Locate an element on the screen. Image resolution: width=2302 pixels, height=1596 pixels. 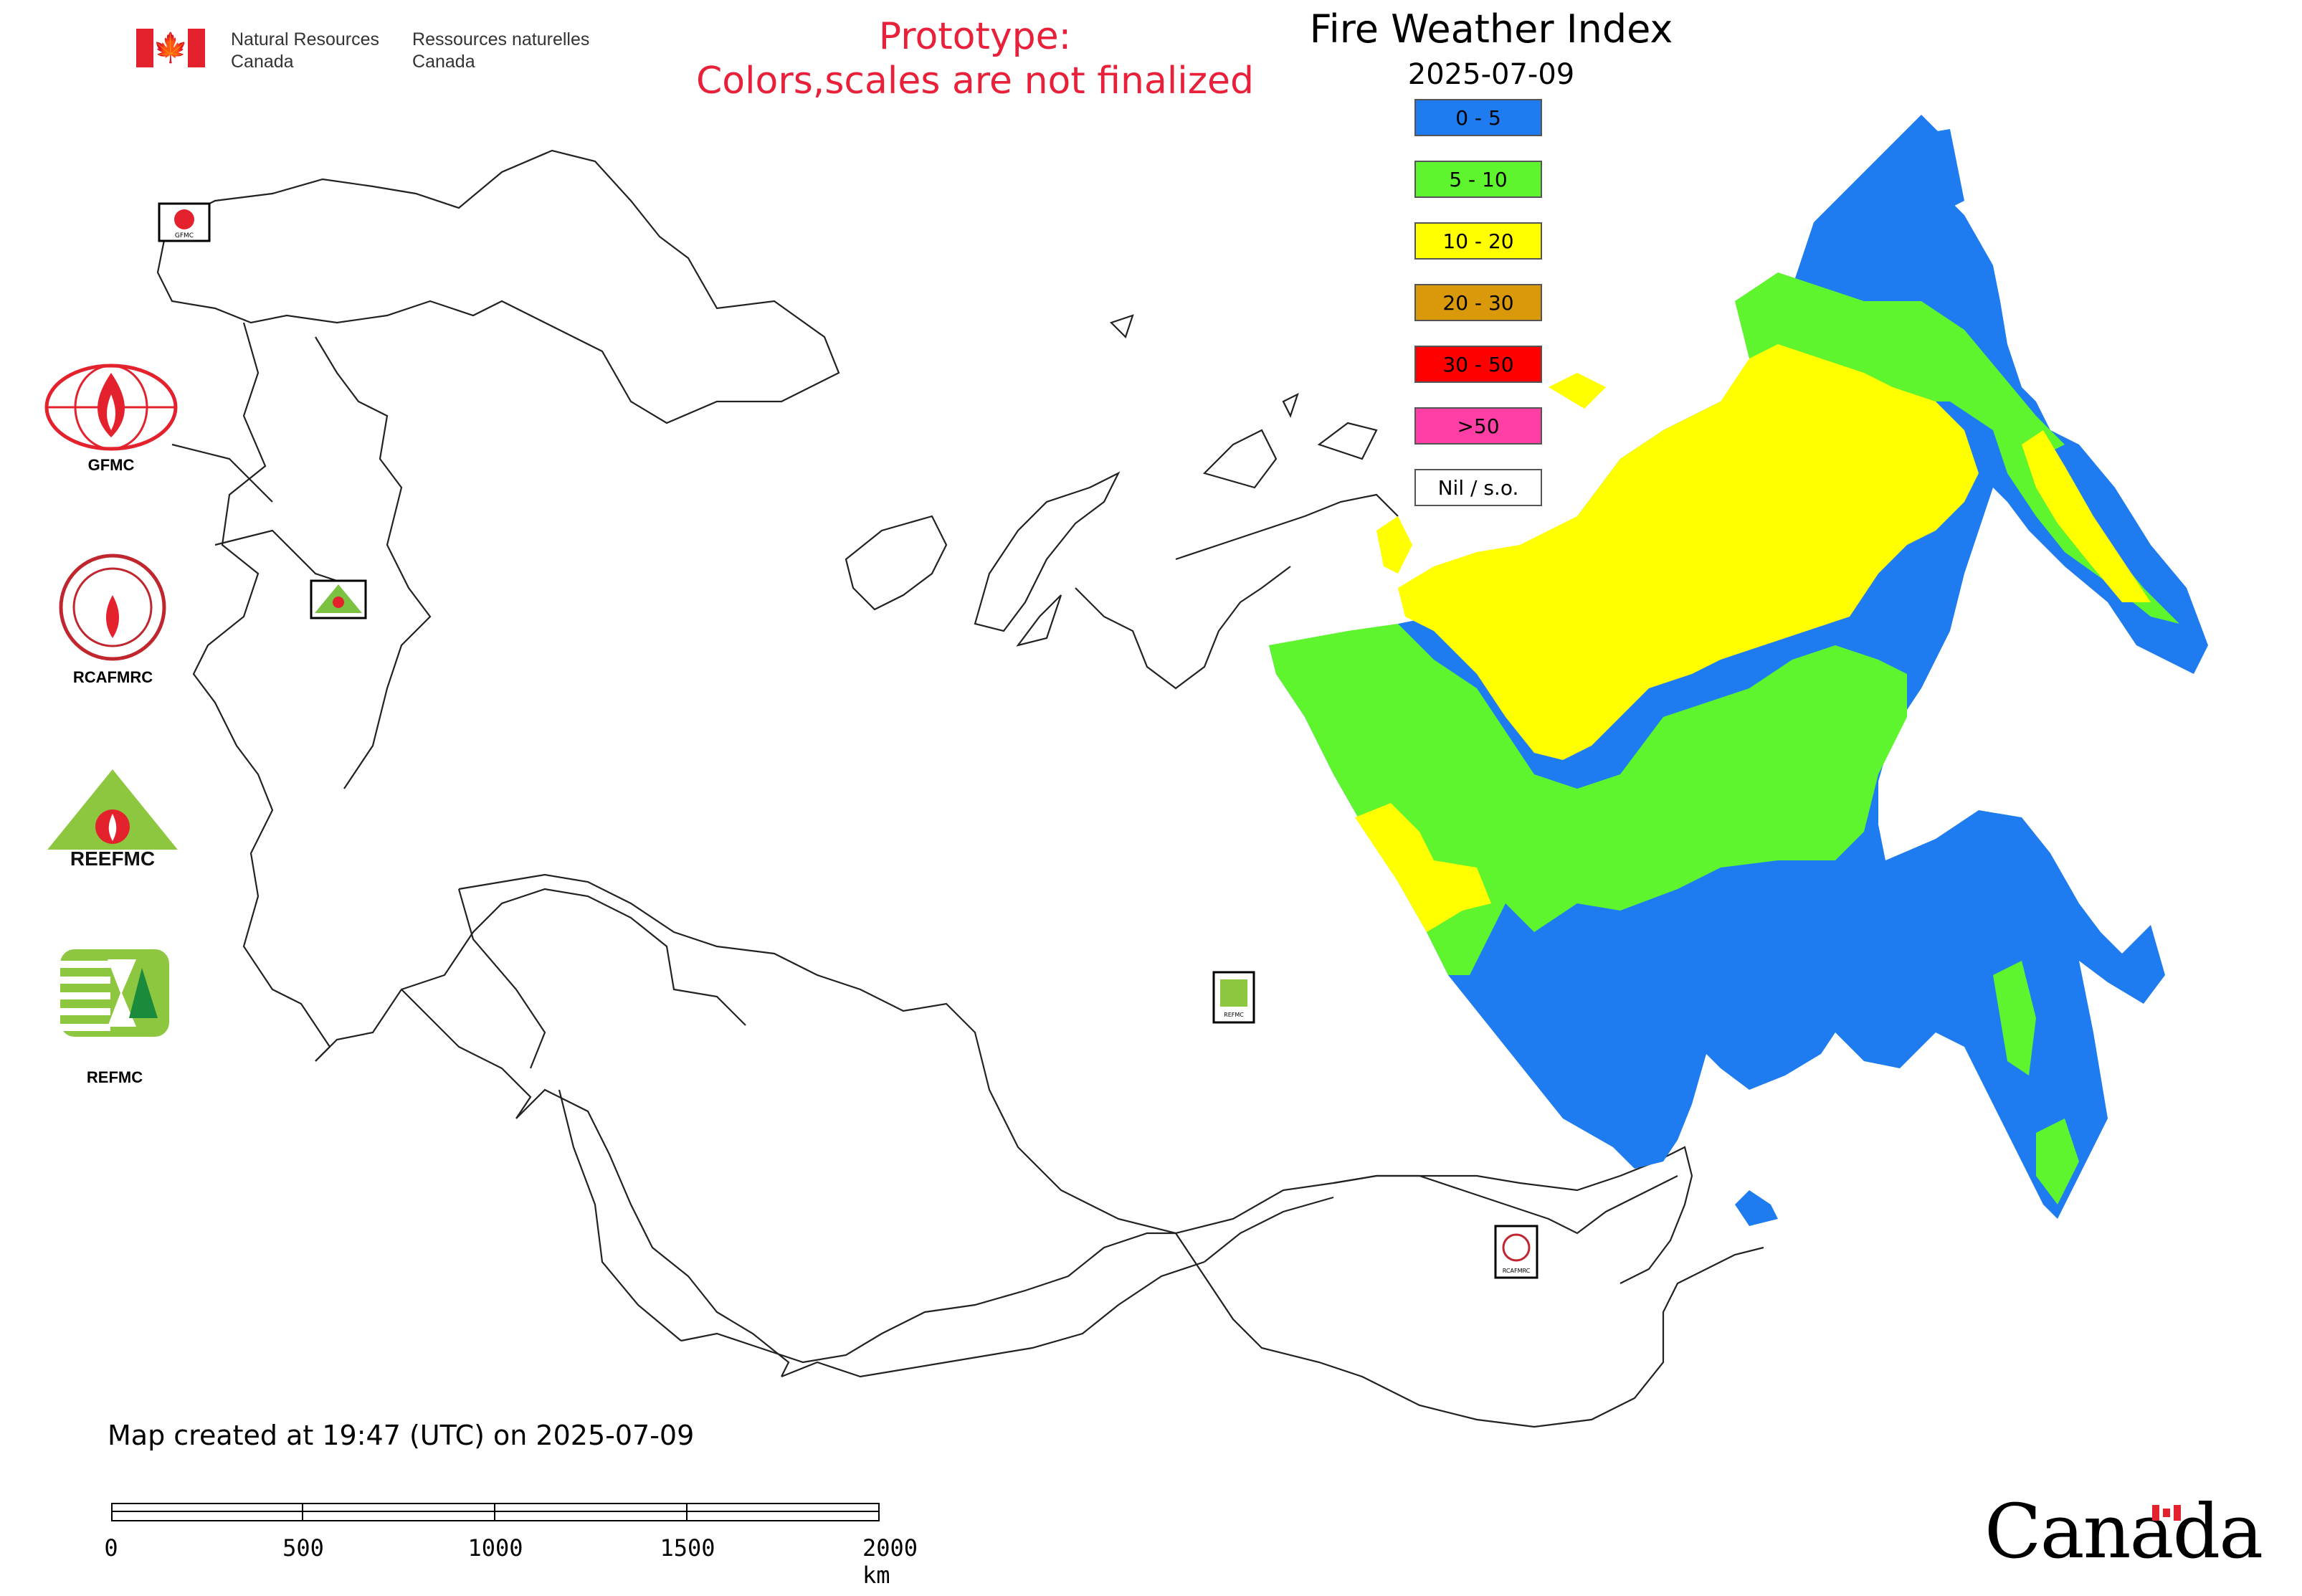
scale-label-0: 0 is located at coordinates (111, 1548).